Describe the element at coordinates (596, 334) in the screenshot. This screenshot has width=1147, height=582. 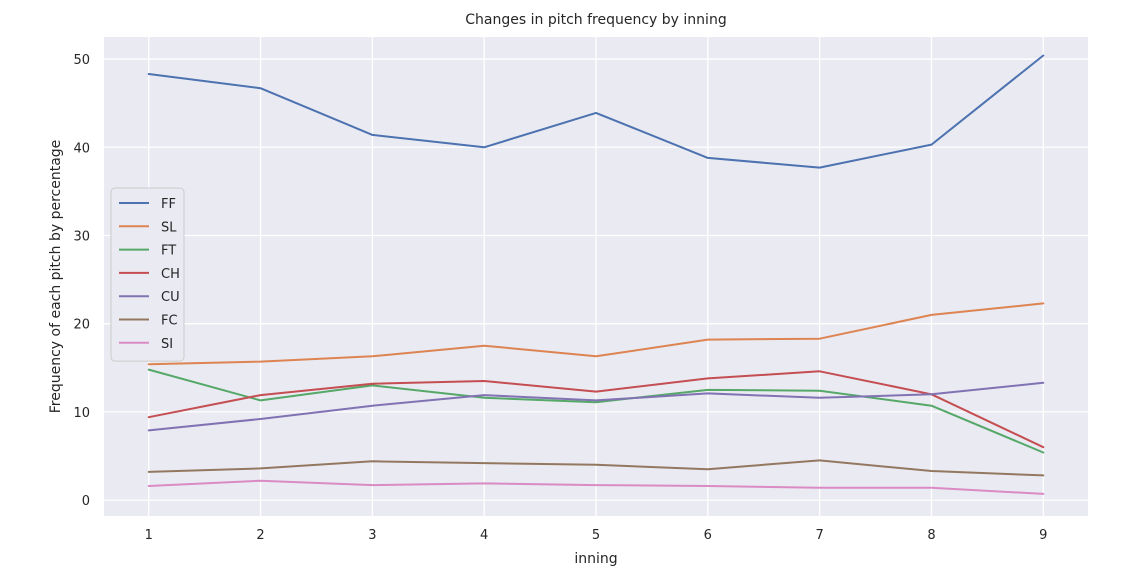
I see `series-line-sl` at that location.